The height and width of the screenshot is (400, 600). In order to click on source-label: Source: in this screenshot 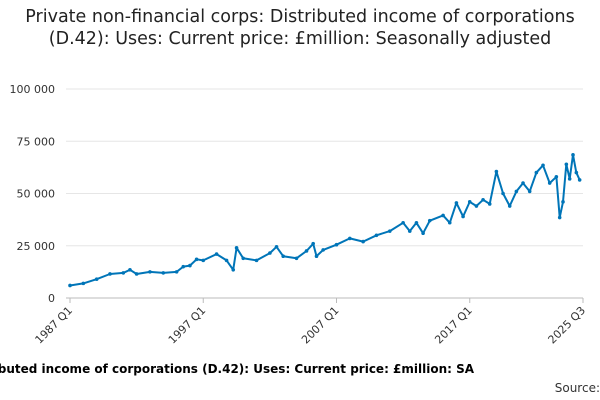, I will do `click(577, 388)`.